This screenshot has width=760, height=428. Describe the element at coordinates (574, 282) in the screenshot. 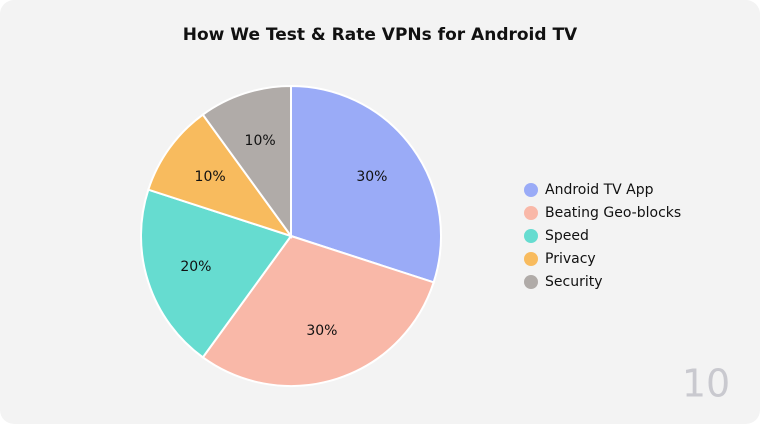

I see `legend-label: Security` at that location.